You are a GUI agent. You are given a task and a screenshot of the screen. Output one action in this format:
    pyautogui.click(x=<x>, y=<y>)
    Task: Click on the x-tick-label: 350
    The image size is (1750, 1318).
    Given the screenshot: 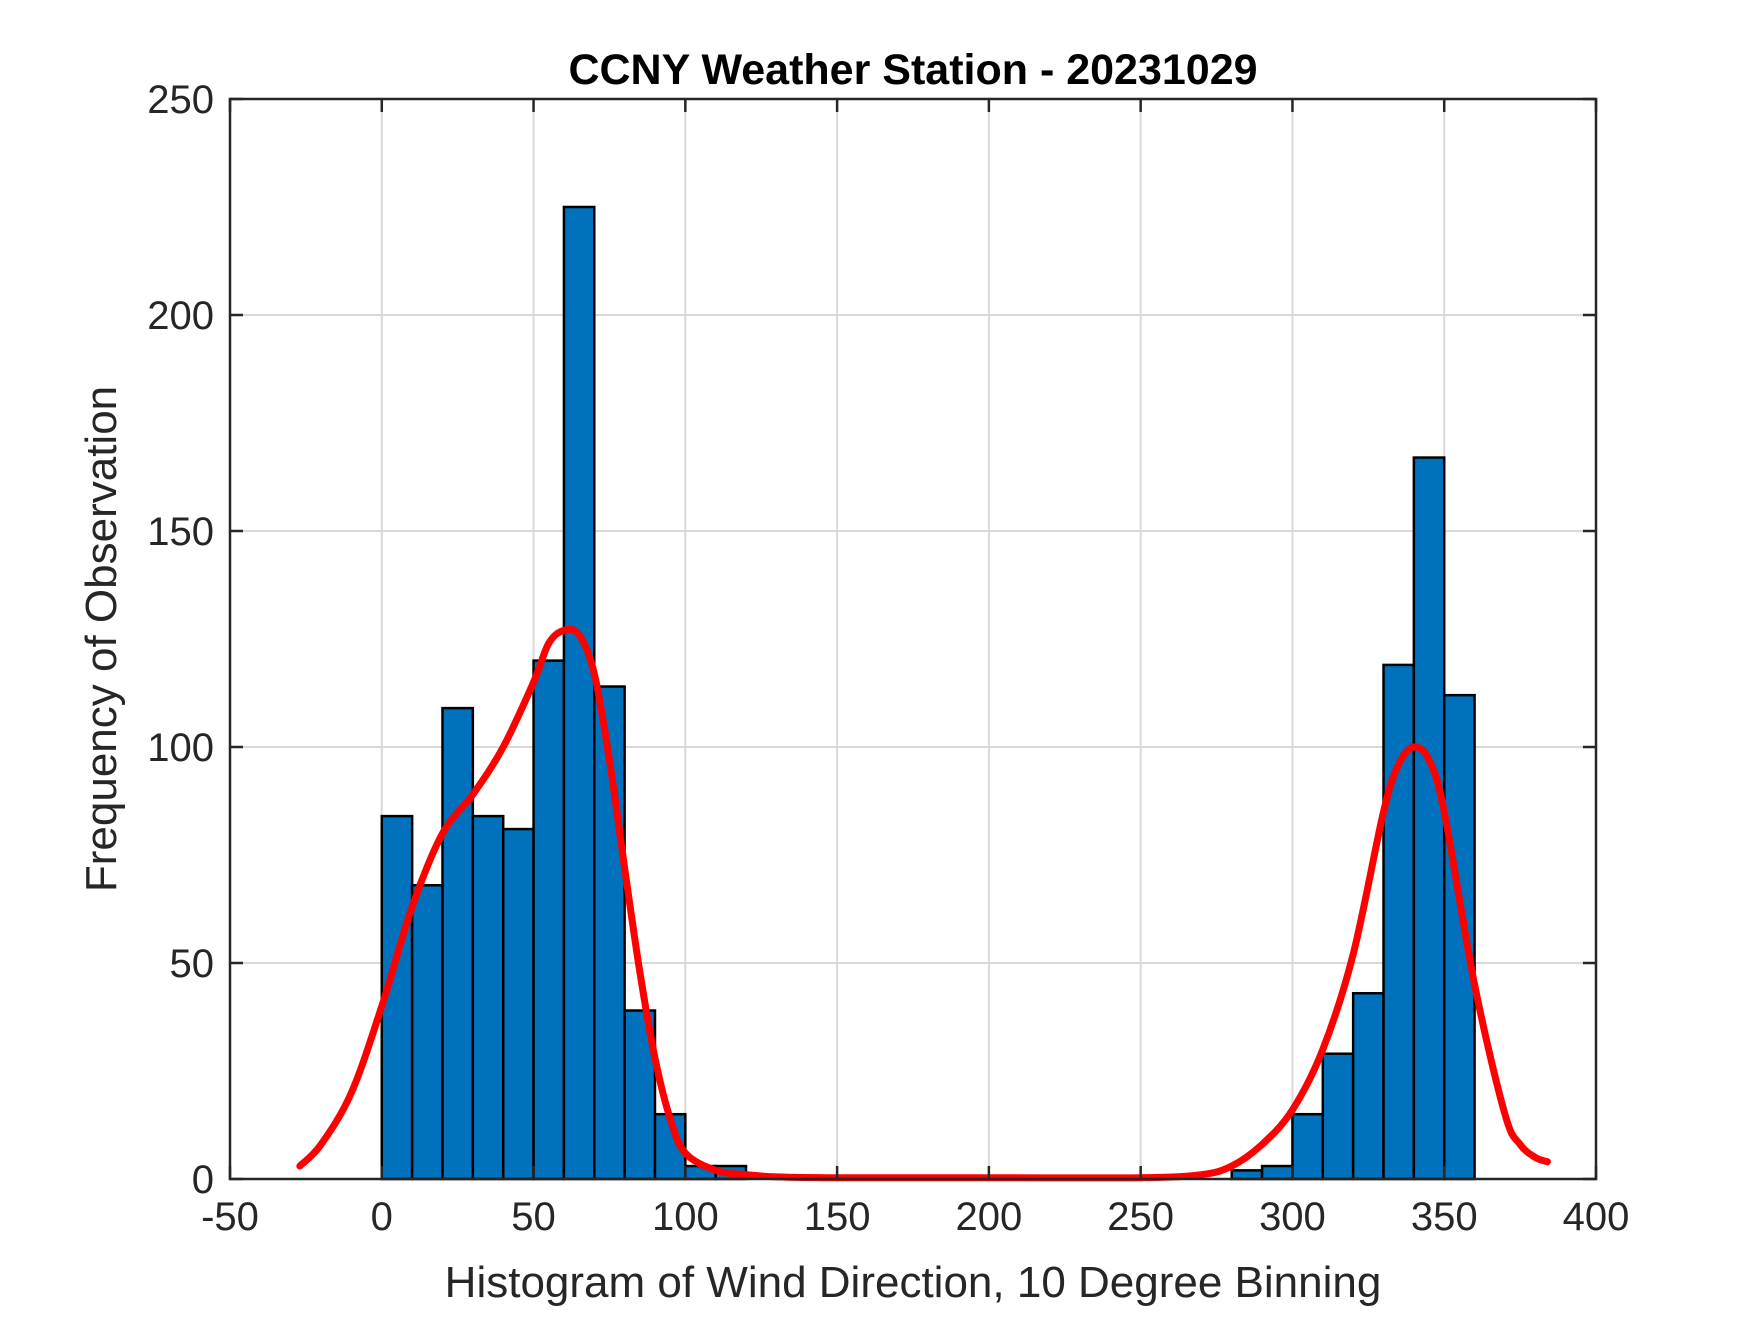 What is the action you would take?
    pyautogui.click(x=1444, y=1217)
    